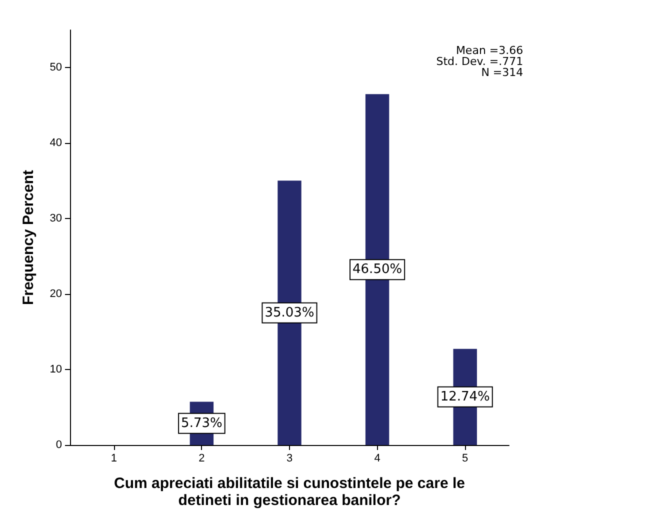 Image resolution: width=647 pixels, height=522 pixels. I want to click on y-tick-label: 40, so click(56, 143).